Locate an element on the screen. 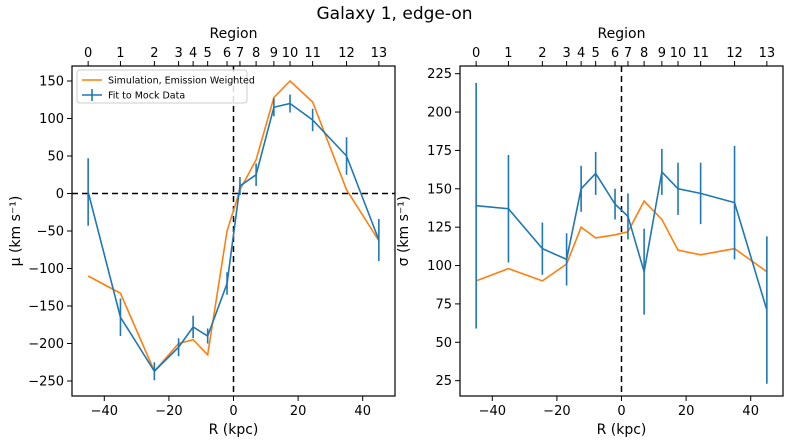 Image resolution: width=789 pixels, height=445 pixels. y-axis-label: μ (km s⁻¹) is located at coordinates (16, 231).